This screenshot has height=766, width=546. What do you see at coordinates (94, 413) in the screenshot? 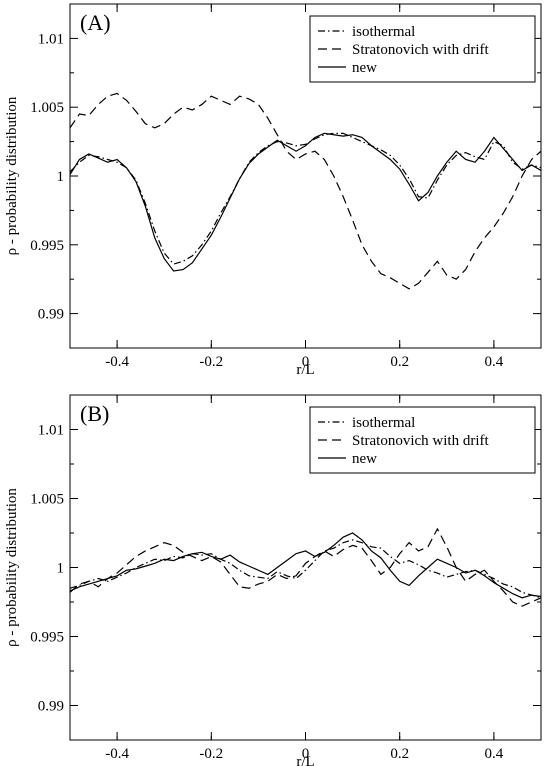
I see `panel-label: (B)` at bounding box center [94, 413].